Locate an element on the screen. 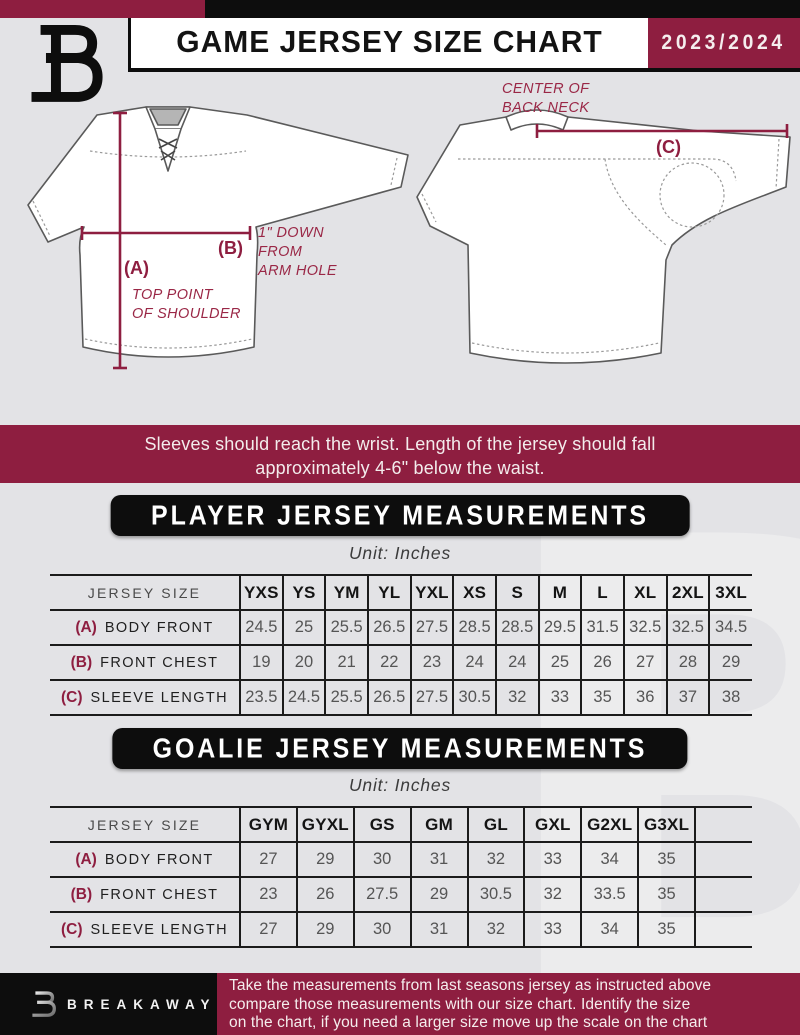 Image resolution: width=800 pixels, height=1035 pixels. back-jersey-stitching is located at coordinates (600, 246).